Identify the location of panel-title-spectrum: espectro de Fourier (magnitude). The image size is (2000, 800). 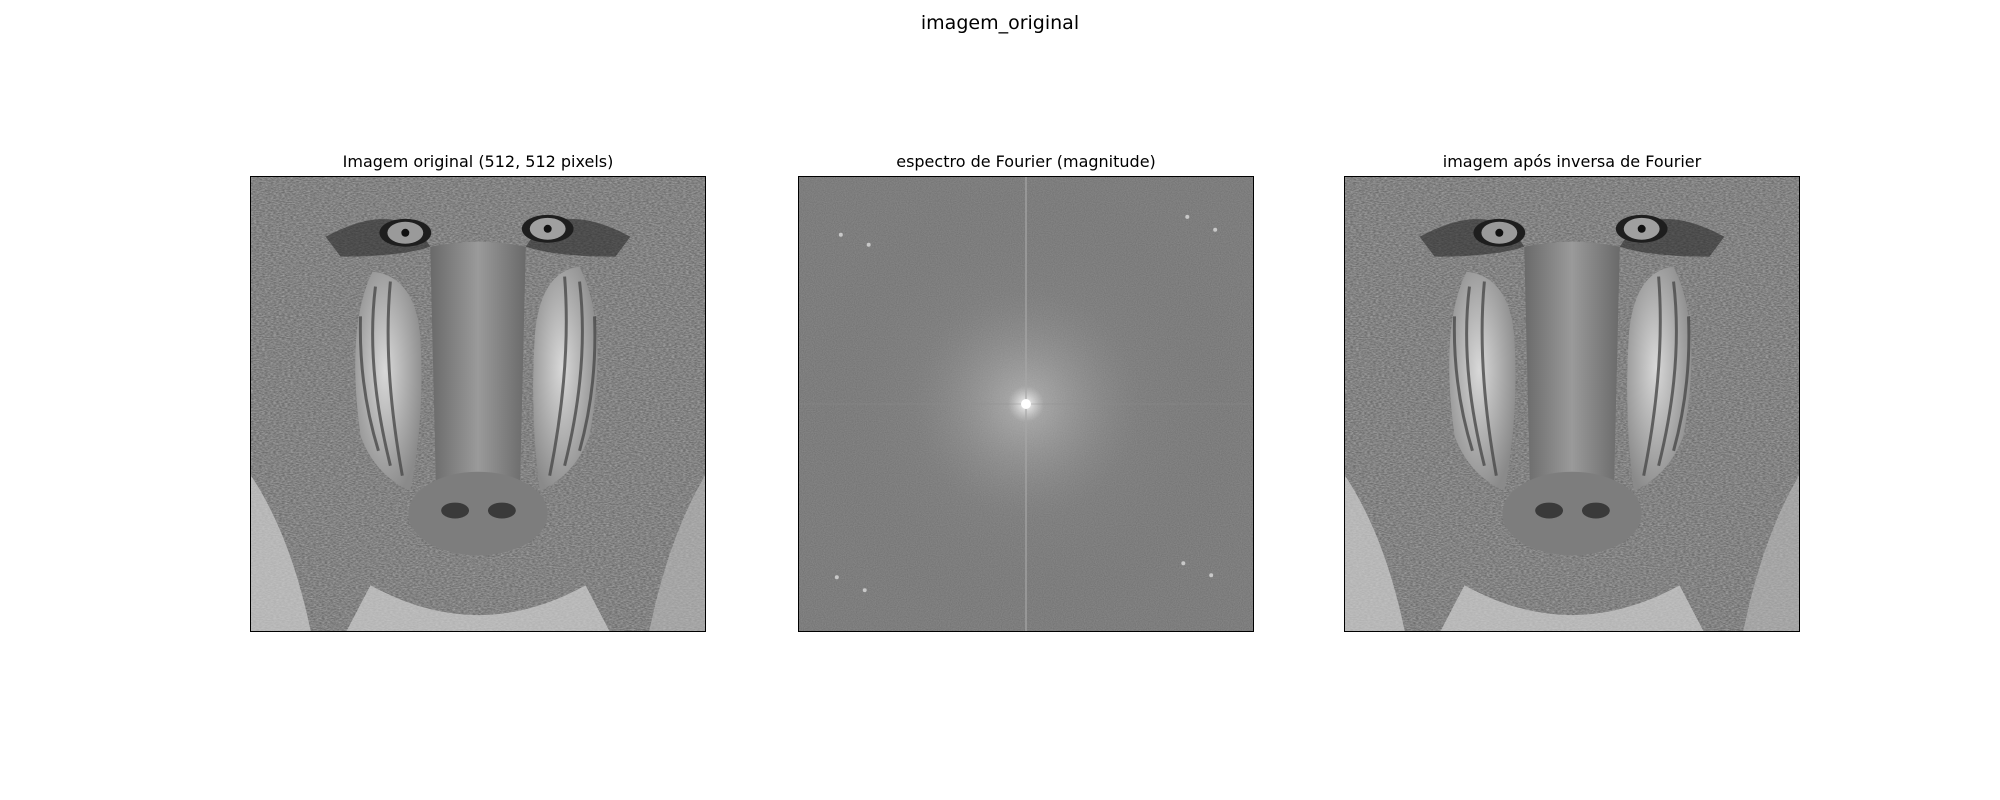
(1026, 161).